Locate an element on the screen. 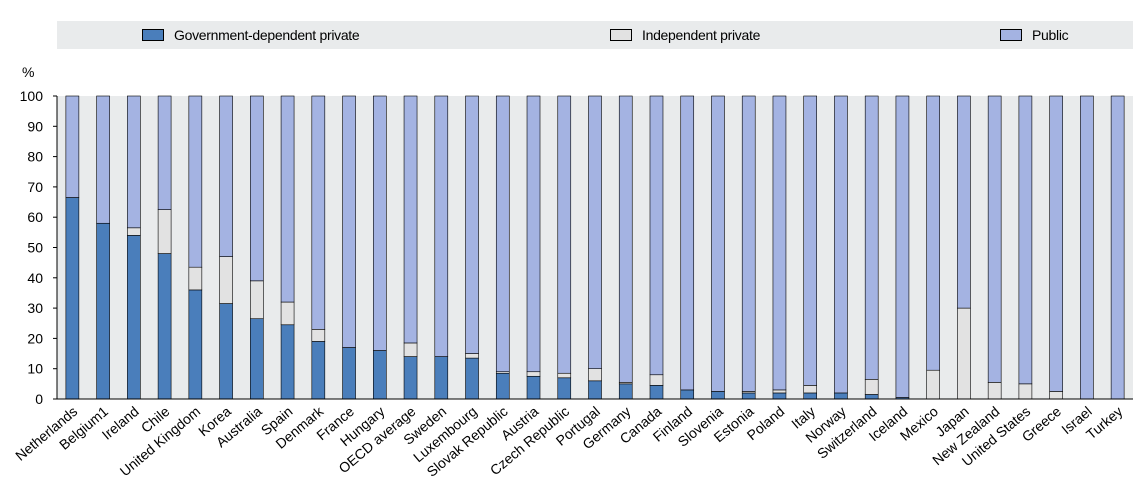  y-tick-label: 50 is located at coordinates (35, 248).